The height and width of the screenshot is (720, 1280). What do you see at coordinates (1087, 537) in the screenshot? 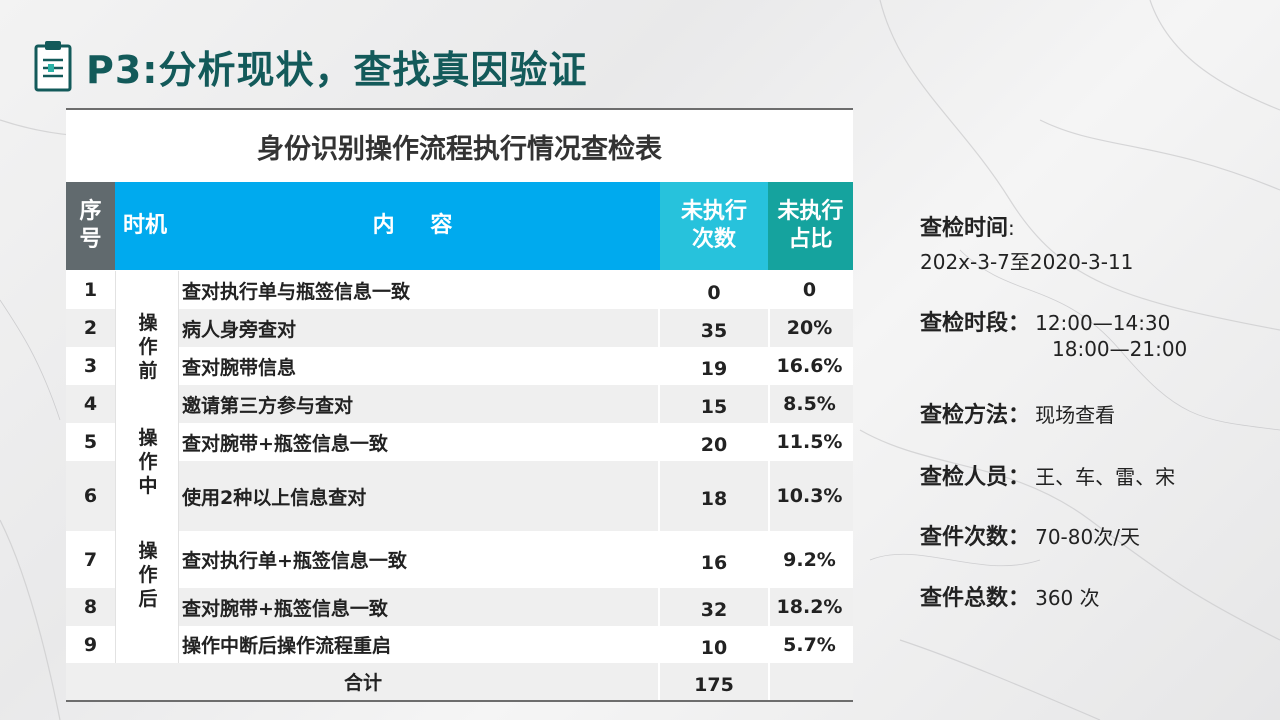
I see `info-frequency-value: 70-80次/天` at bounding box center [1087, 537].